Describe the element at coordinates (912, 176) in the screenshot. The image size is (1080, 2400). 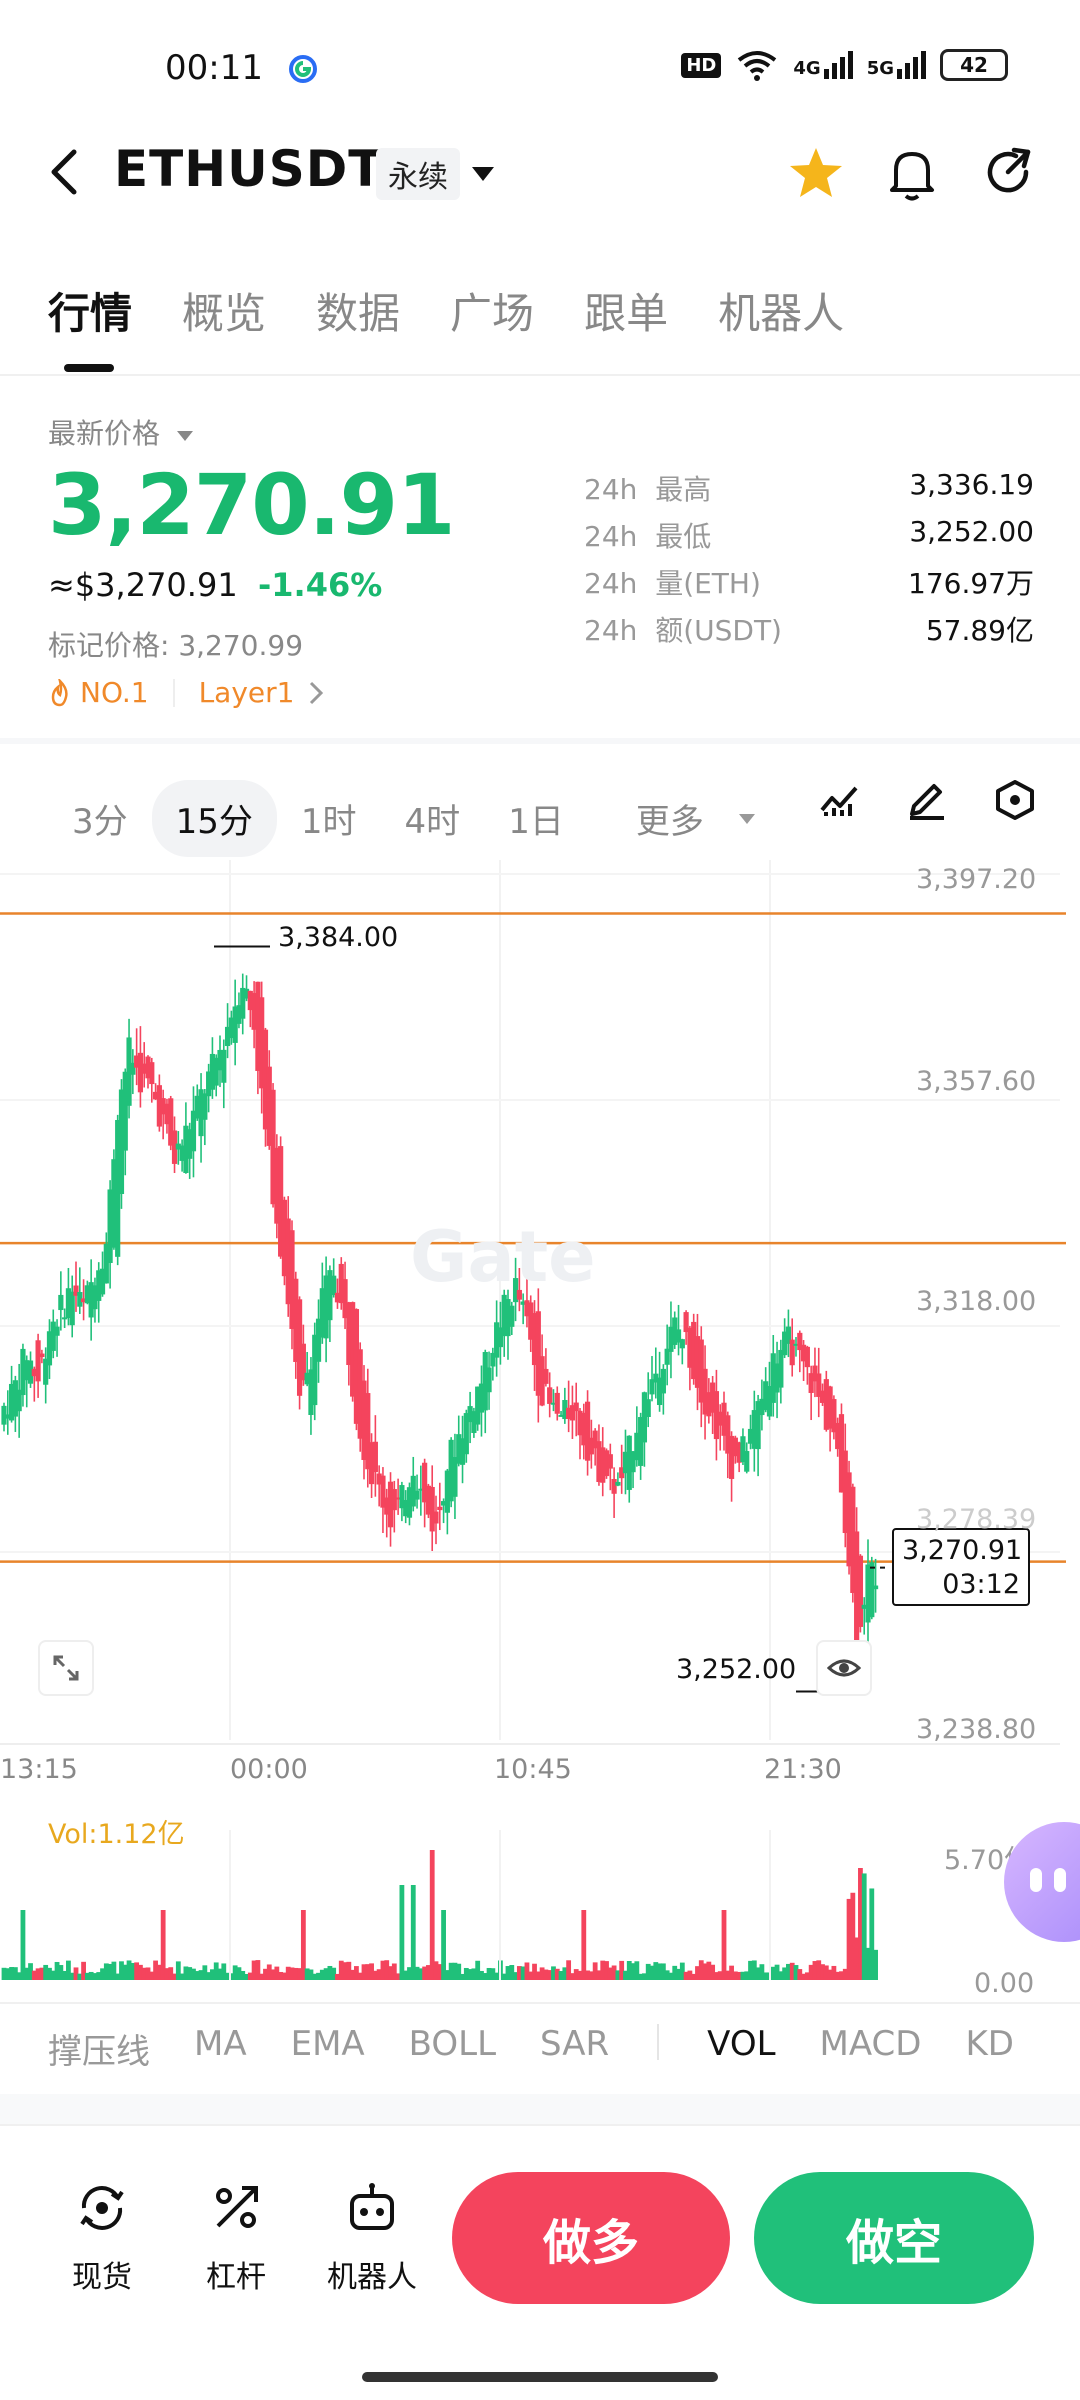
I see `alert-bell-icon` at that location.